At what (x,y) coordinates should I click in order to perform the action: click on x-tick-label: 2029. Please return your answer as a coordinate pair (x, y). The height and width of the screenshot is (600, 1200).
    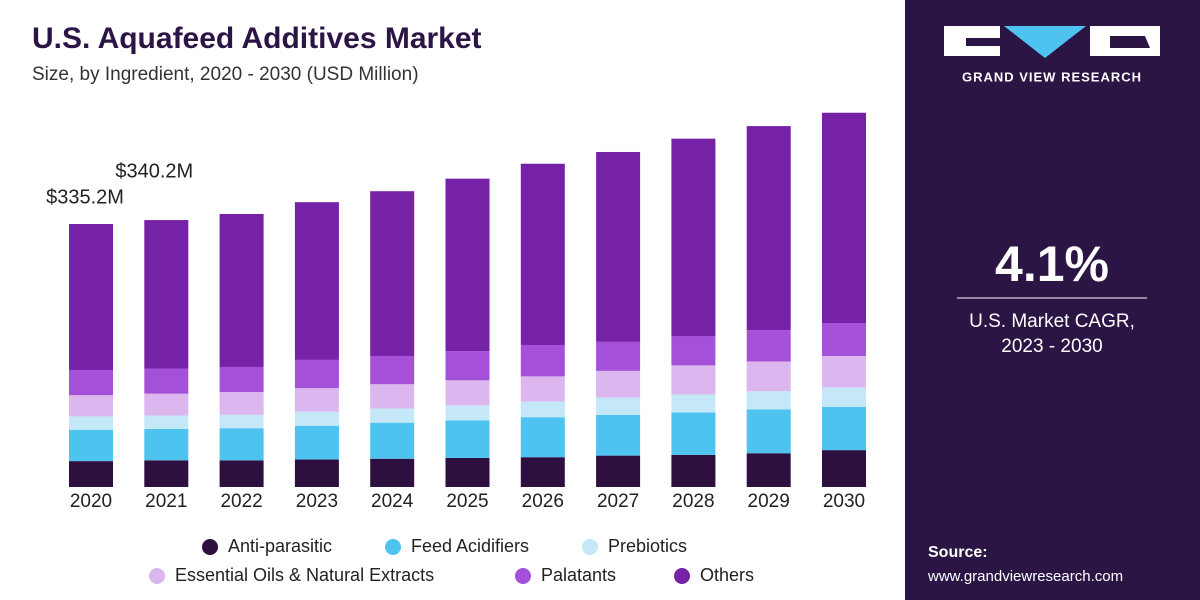
    Looking at the image, I should click on (769, 501).